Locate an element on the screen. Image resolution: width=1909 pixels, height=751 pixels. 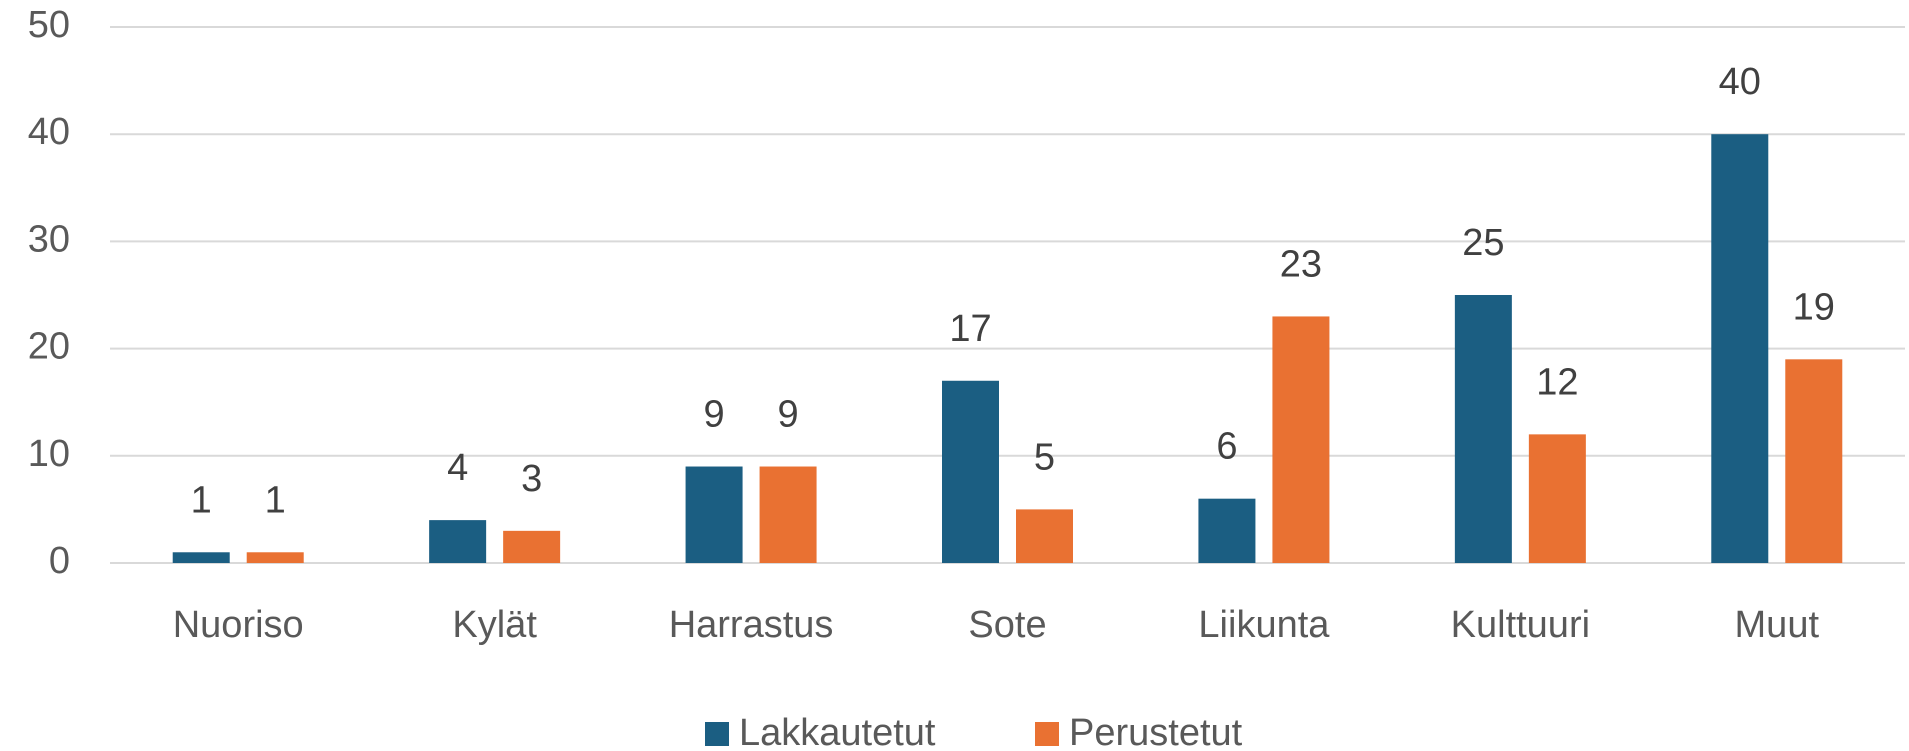
data-label: 17 is located at coordinates (970, 329).